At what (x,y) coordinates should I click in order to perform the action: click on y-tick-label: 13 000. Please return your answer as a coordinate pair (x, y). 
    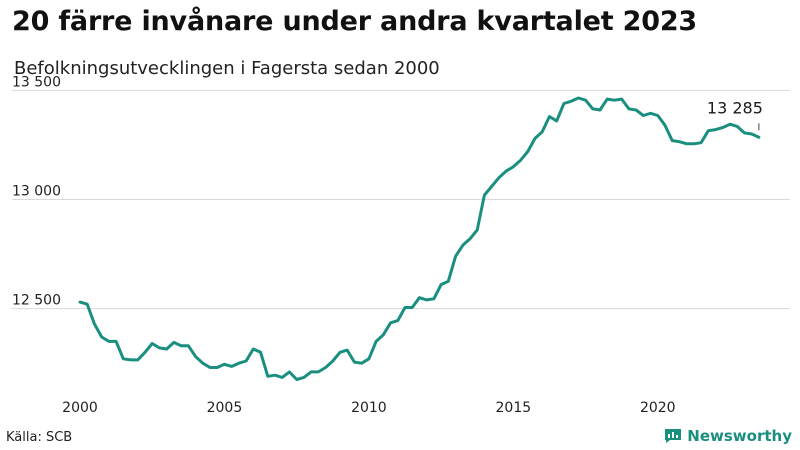
    Looking at the image, I should click on (36, 191).